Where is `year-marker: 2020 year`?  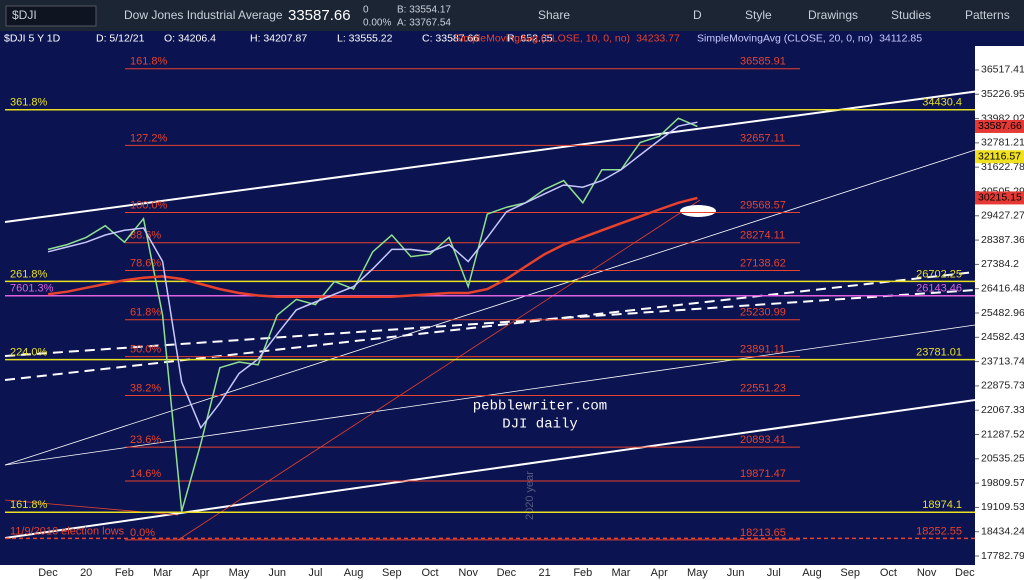 year-marker: 2020 year is located at coordinates (530, 495).